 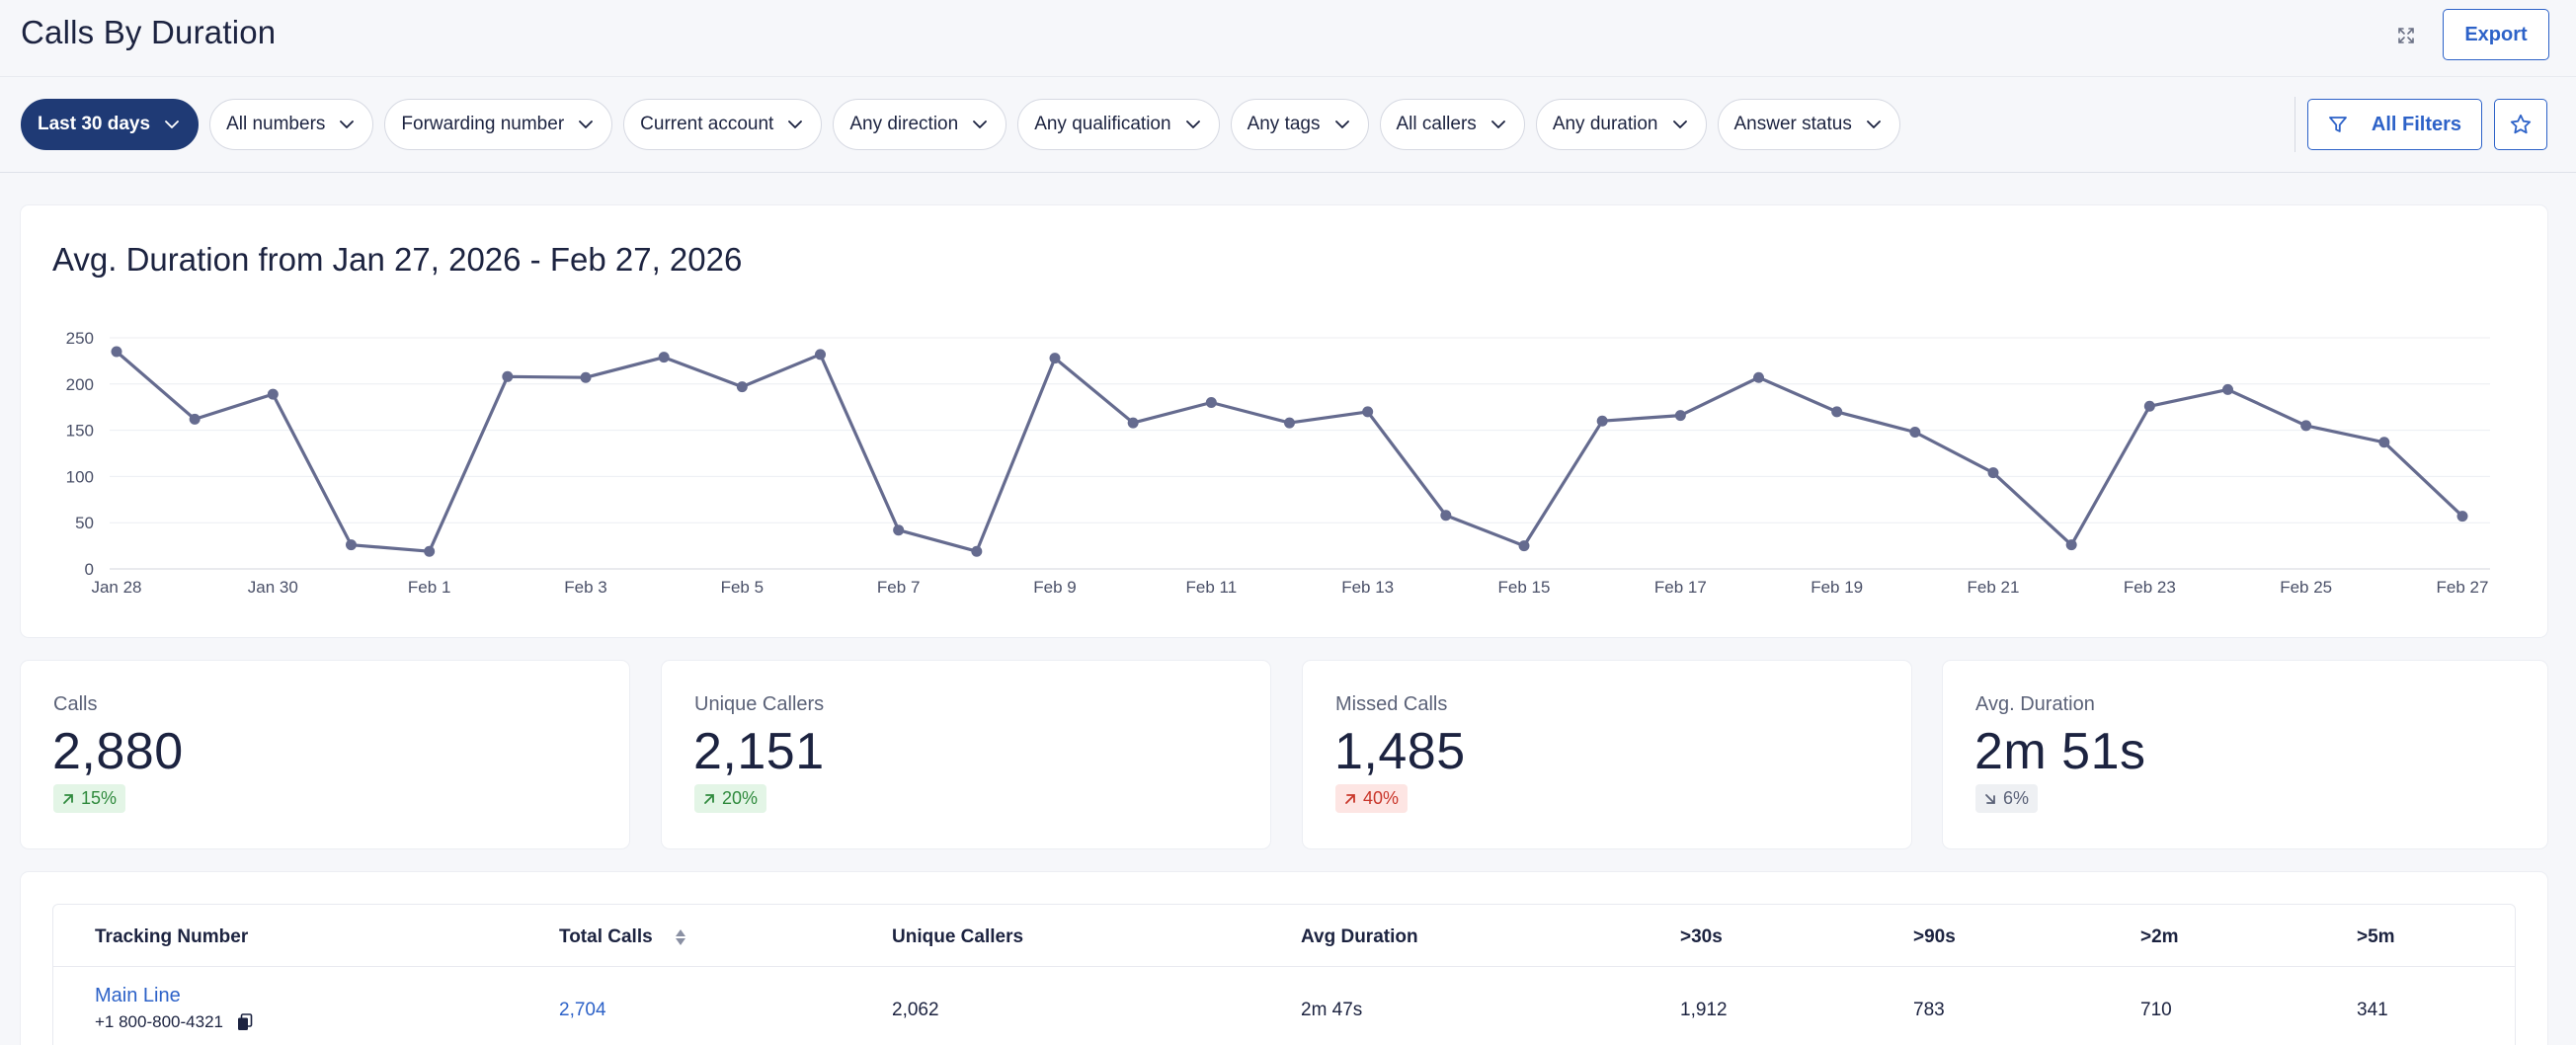 I want to click on total-calls-link: 2,704, so click(x=582, y=1010).